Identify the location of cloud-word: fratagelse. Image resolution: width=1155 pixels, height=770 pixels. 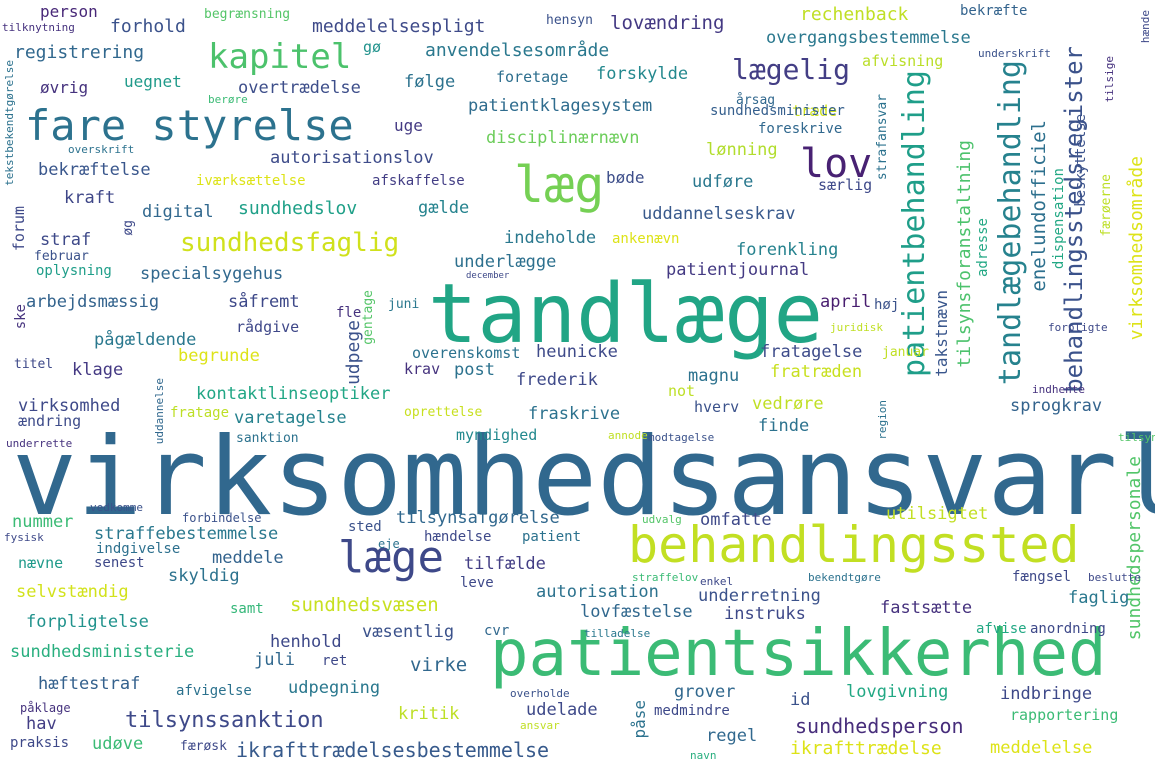
(811, 352).